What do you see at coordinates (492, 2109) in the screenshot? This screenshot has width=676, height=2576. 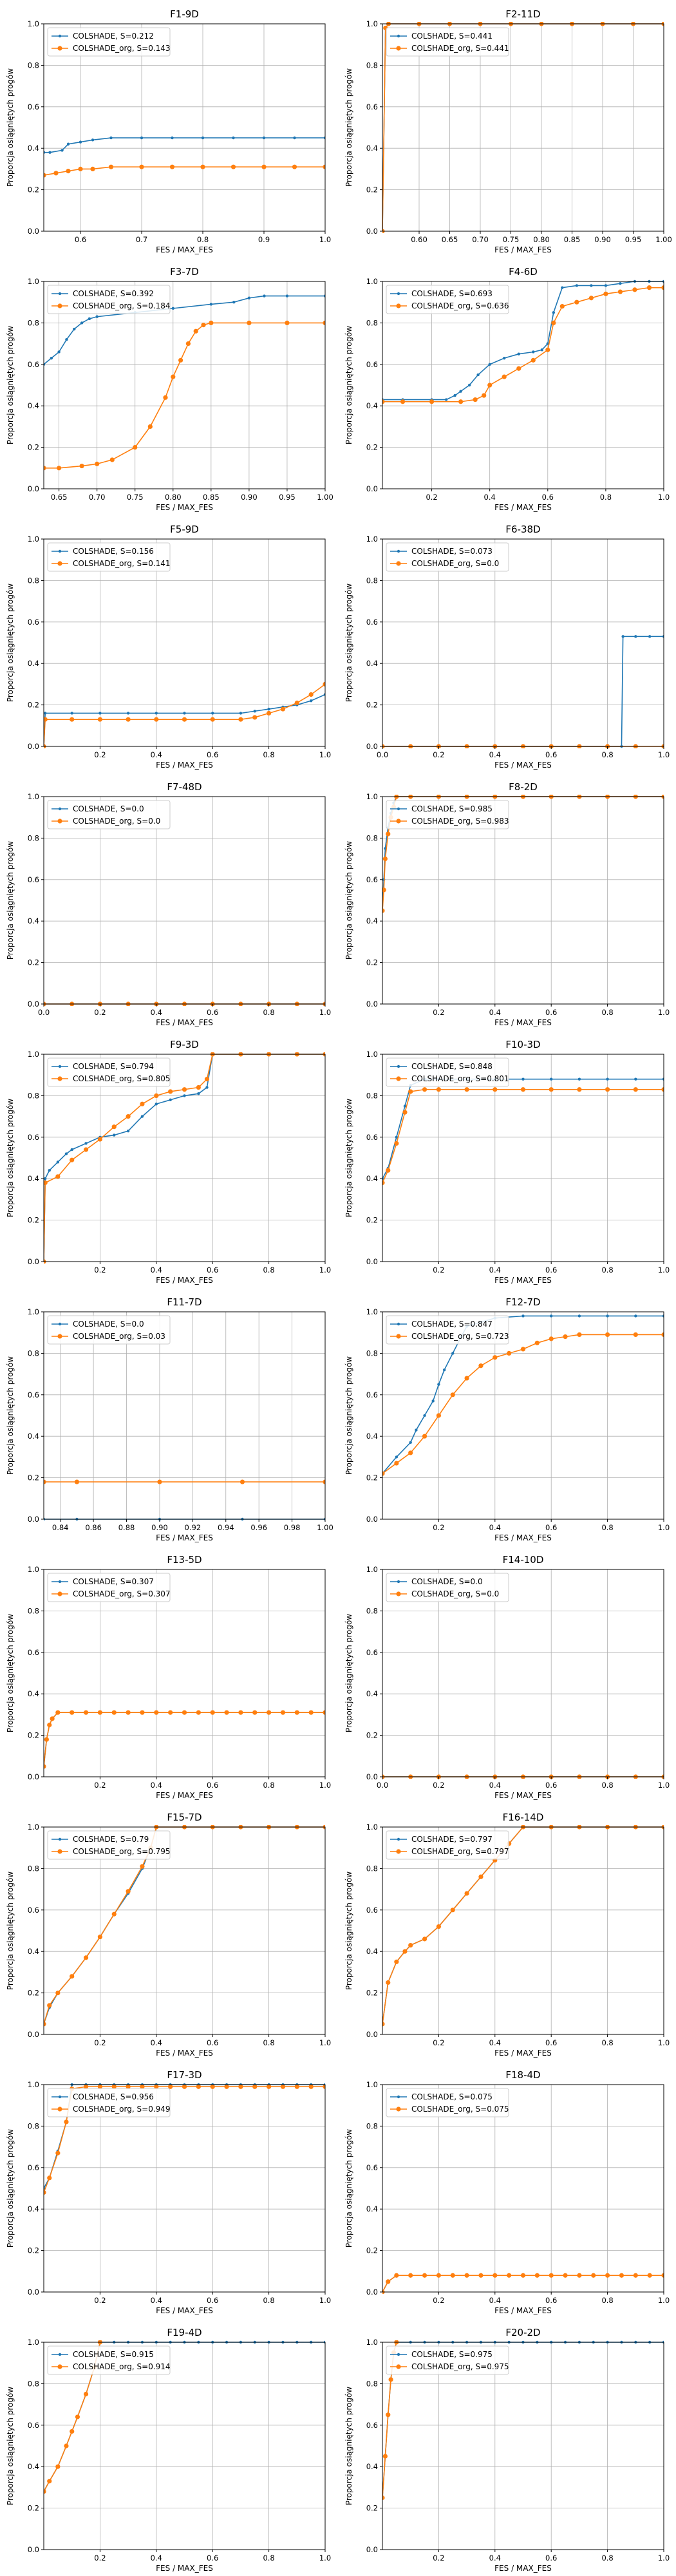 I see `legend-series-score: S=0.075` at bounding box center [492, 2109].